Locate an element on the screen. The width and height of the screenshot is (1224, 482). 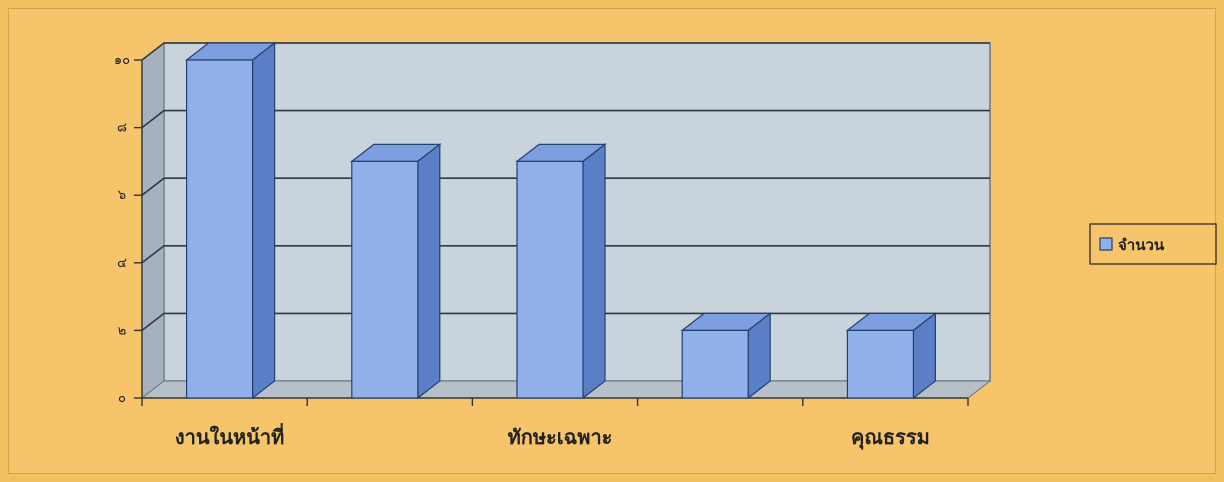
x-category-label: ทักษะเฉพาะ is located at coordinates (560, 437).